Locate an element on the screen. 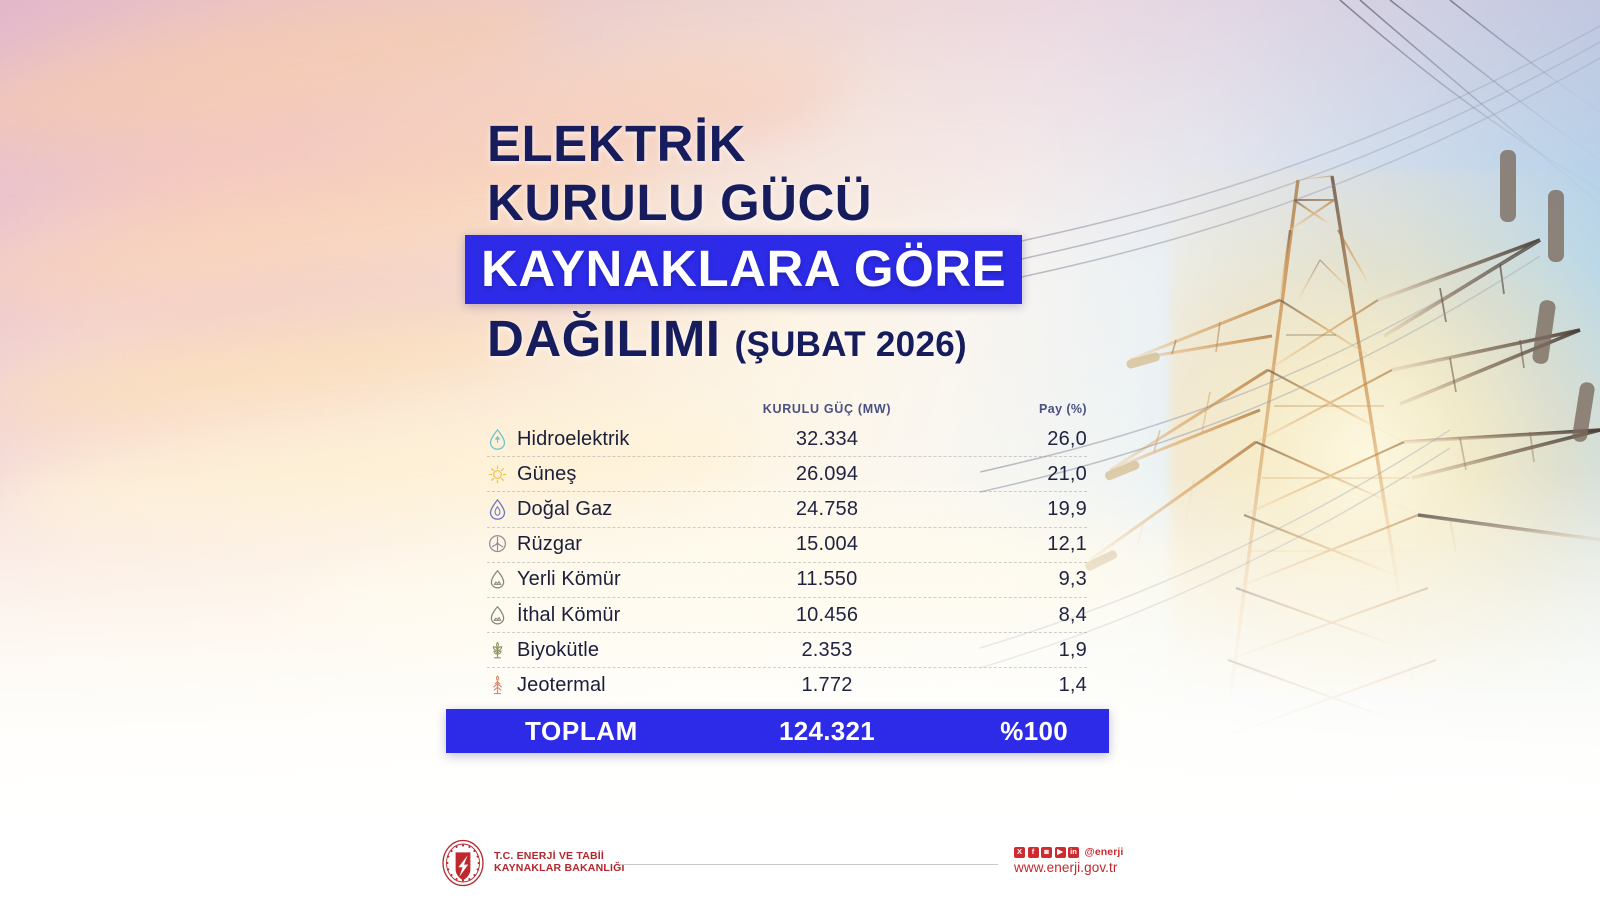  row-capacity-cell: 26.094 is located at coordinates (827, 473).